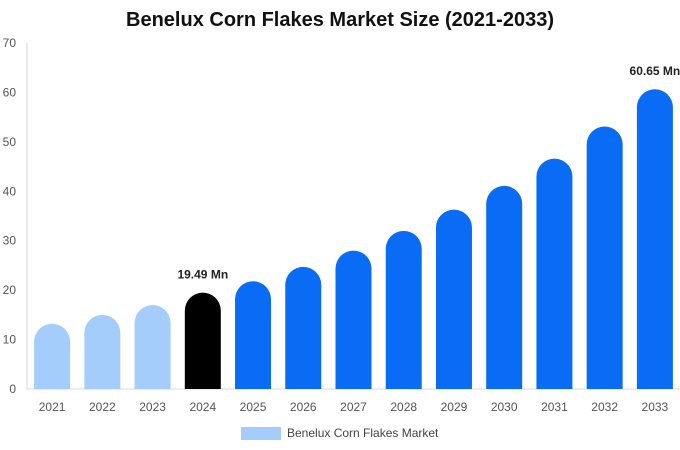 This screenshot has height=450, width=680. What do you see at coordinates (10, 43) in the screenshot?
I see `y-tick-label: 70` at bounding box center [10, 43].